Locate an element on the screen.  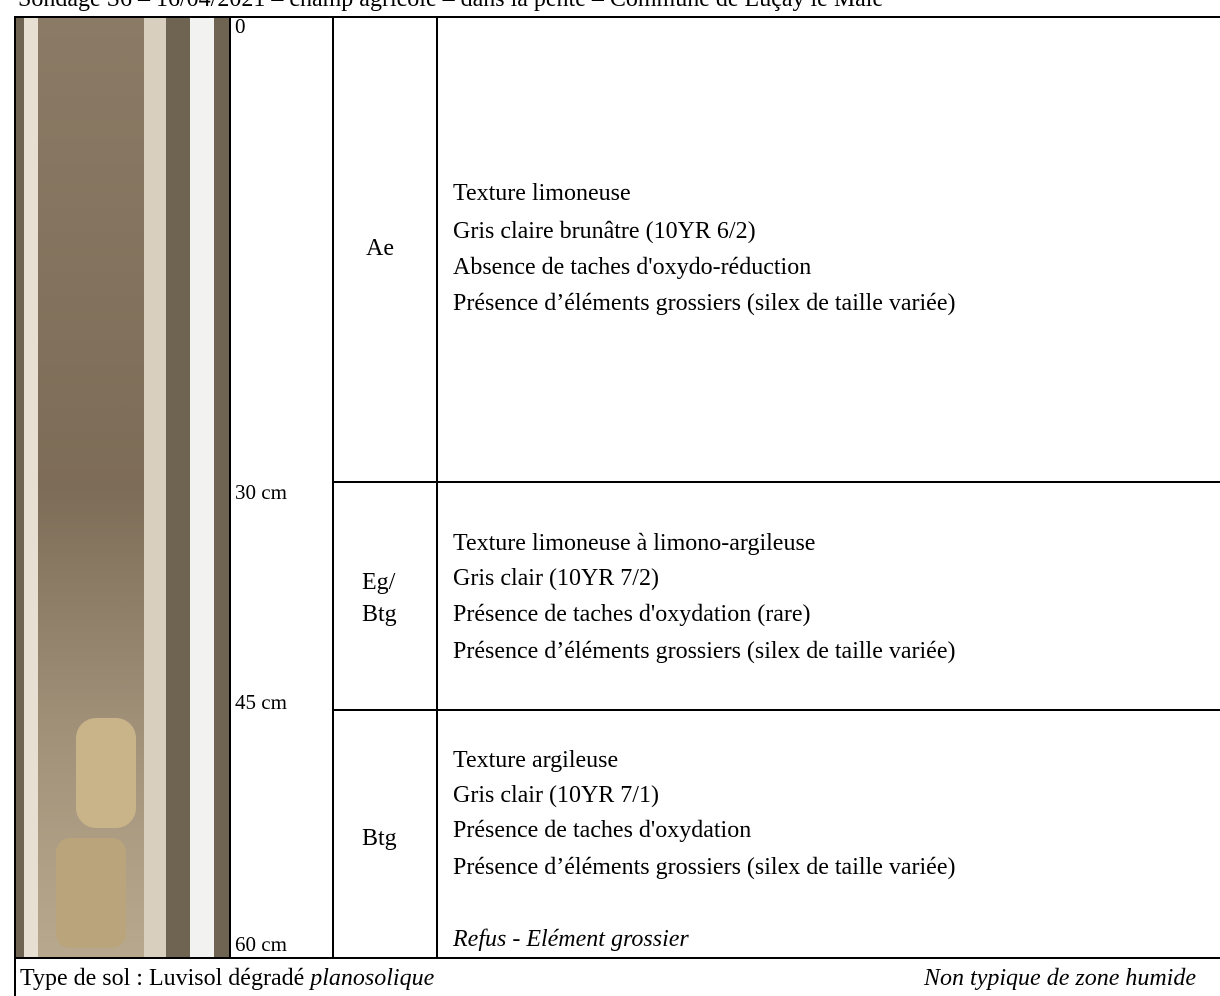
depth-label: 0 is located at coordinates (240, 26).